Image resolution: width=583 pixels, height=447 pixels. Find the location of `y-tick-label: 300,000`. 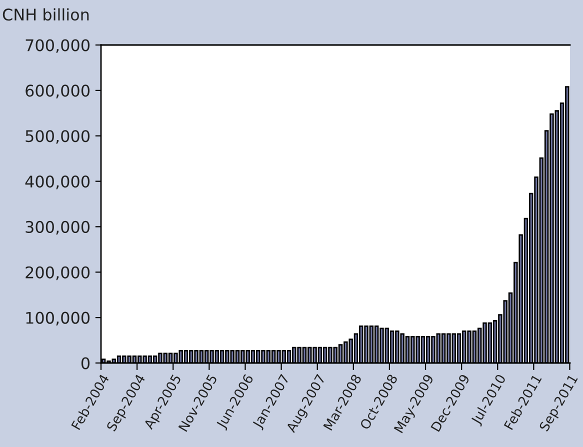

y-tick-label: 300,000 is located at coordinates (58, 227).